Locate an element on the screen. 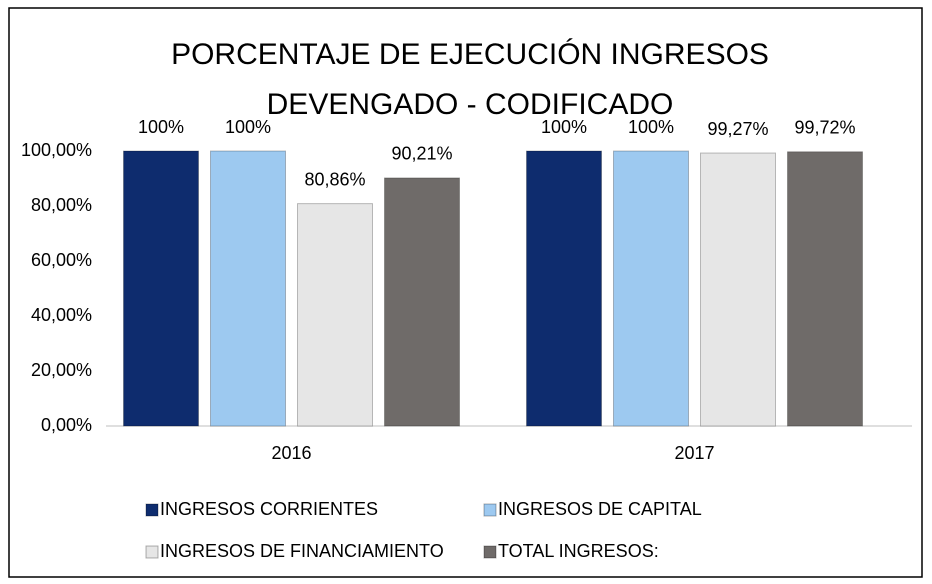 The width and height of the screenshot is (932, 584). y-tick-label: 0,00% is located at coordinates (66, 425).